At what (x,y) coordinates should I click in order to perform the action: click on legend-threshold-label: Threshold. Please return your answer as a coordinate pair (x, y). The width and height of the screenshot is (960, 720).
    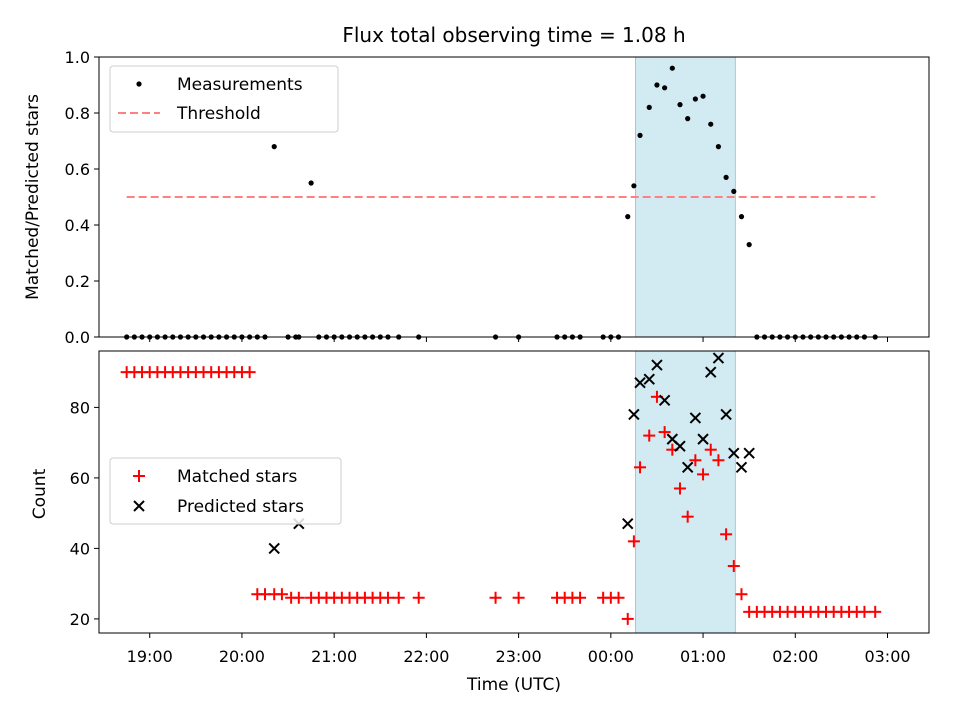
    Looking at the image, I should click on (218, 114).